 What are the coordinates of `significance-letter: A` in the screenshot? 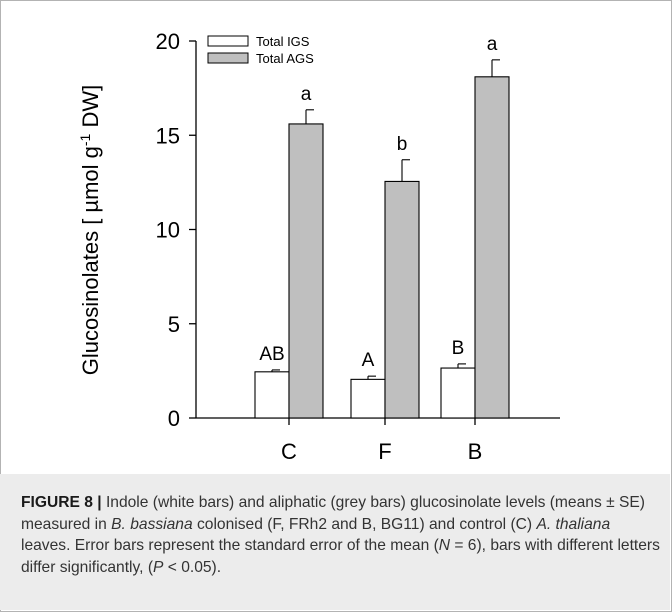 It's located at (368, 360).